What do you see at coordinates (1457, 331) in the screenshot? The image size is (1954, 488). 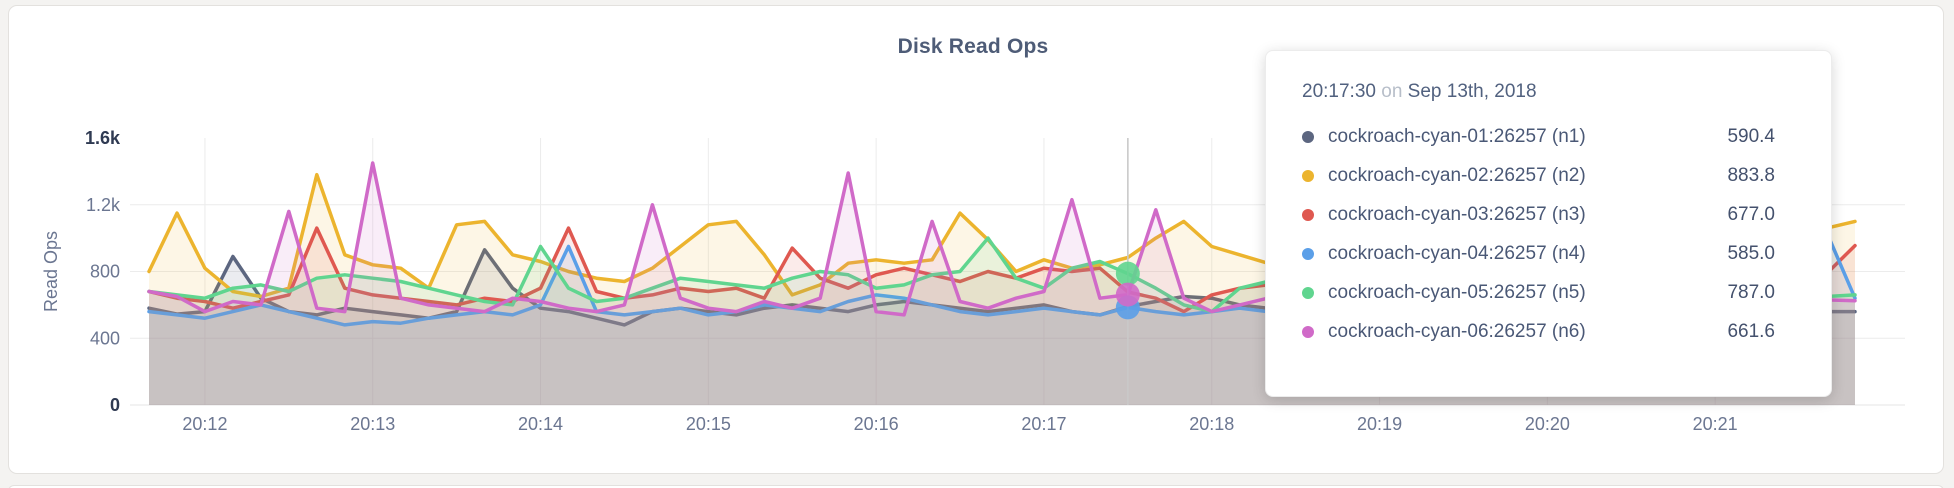 I see `series-label: cockroach-cyan-06:26257 (n6)` at bounding box center [1457, 331].